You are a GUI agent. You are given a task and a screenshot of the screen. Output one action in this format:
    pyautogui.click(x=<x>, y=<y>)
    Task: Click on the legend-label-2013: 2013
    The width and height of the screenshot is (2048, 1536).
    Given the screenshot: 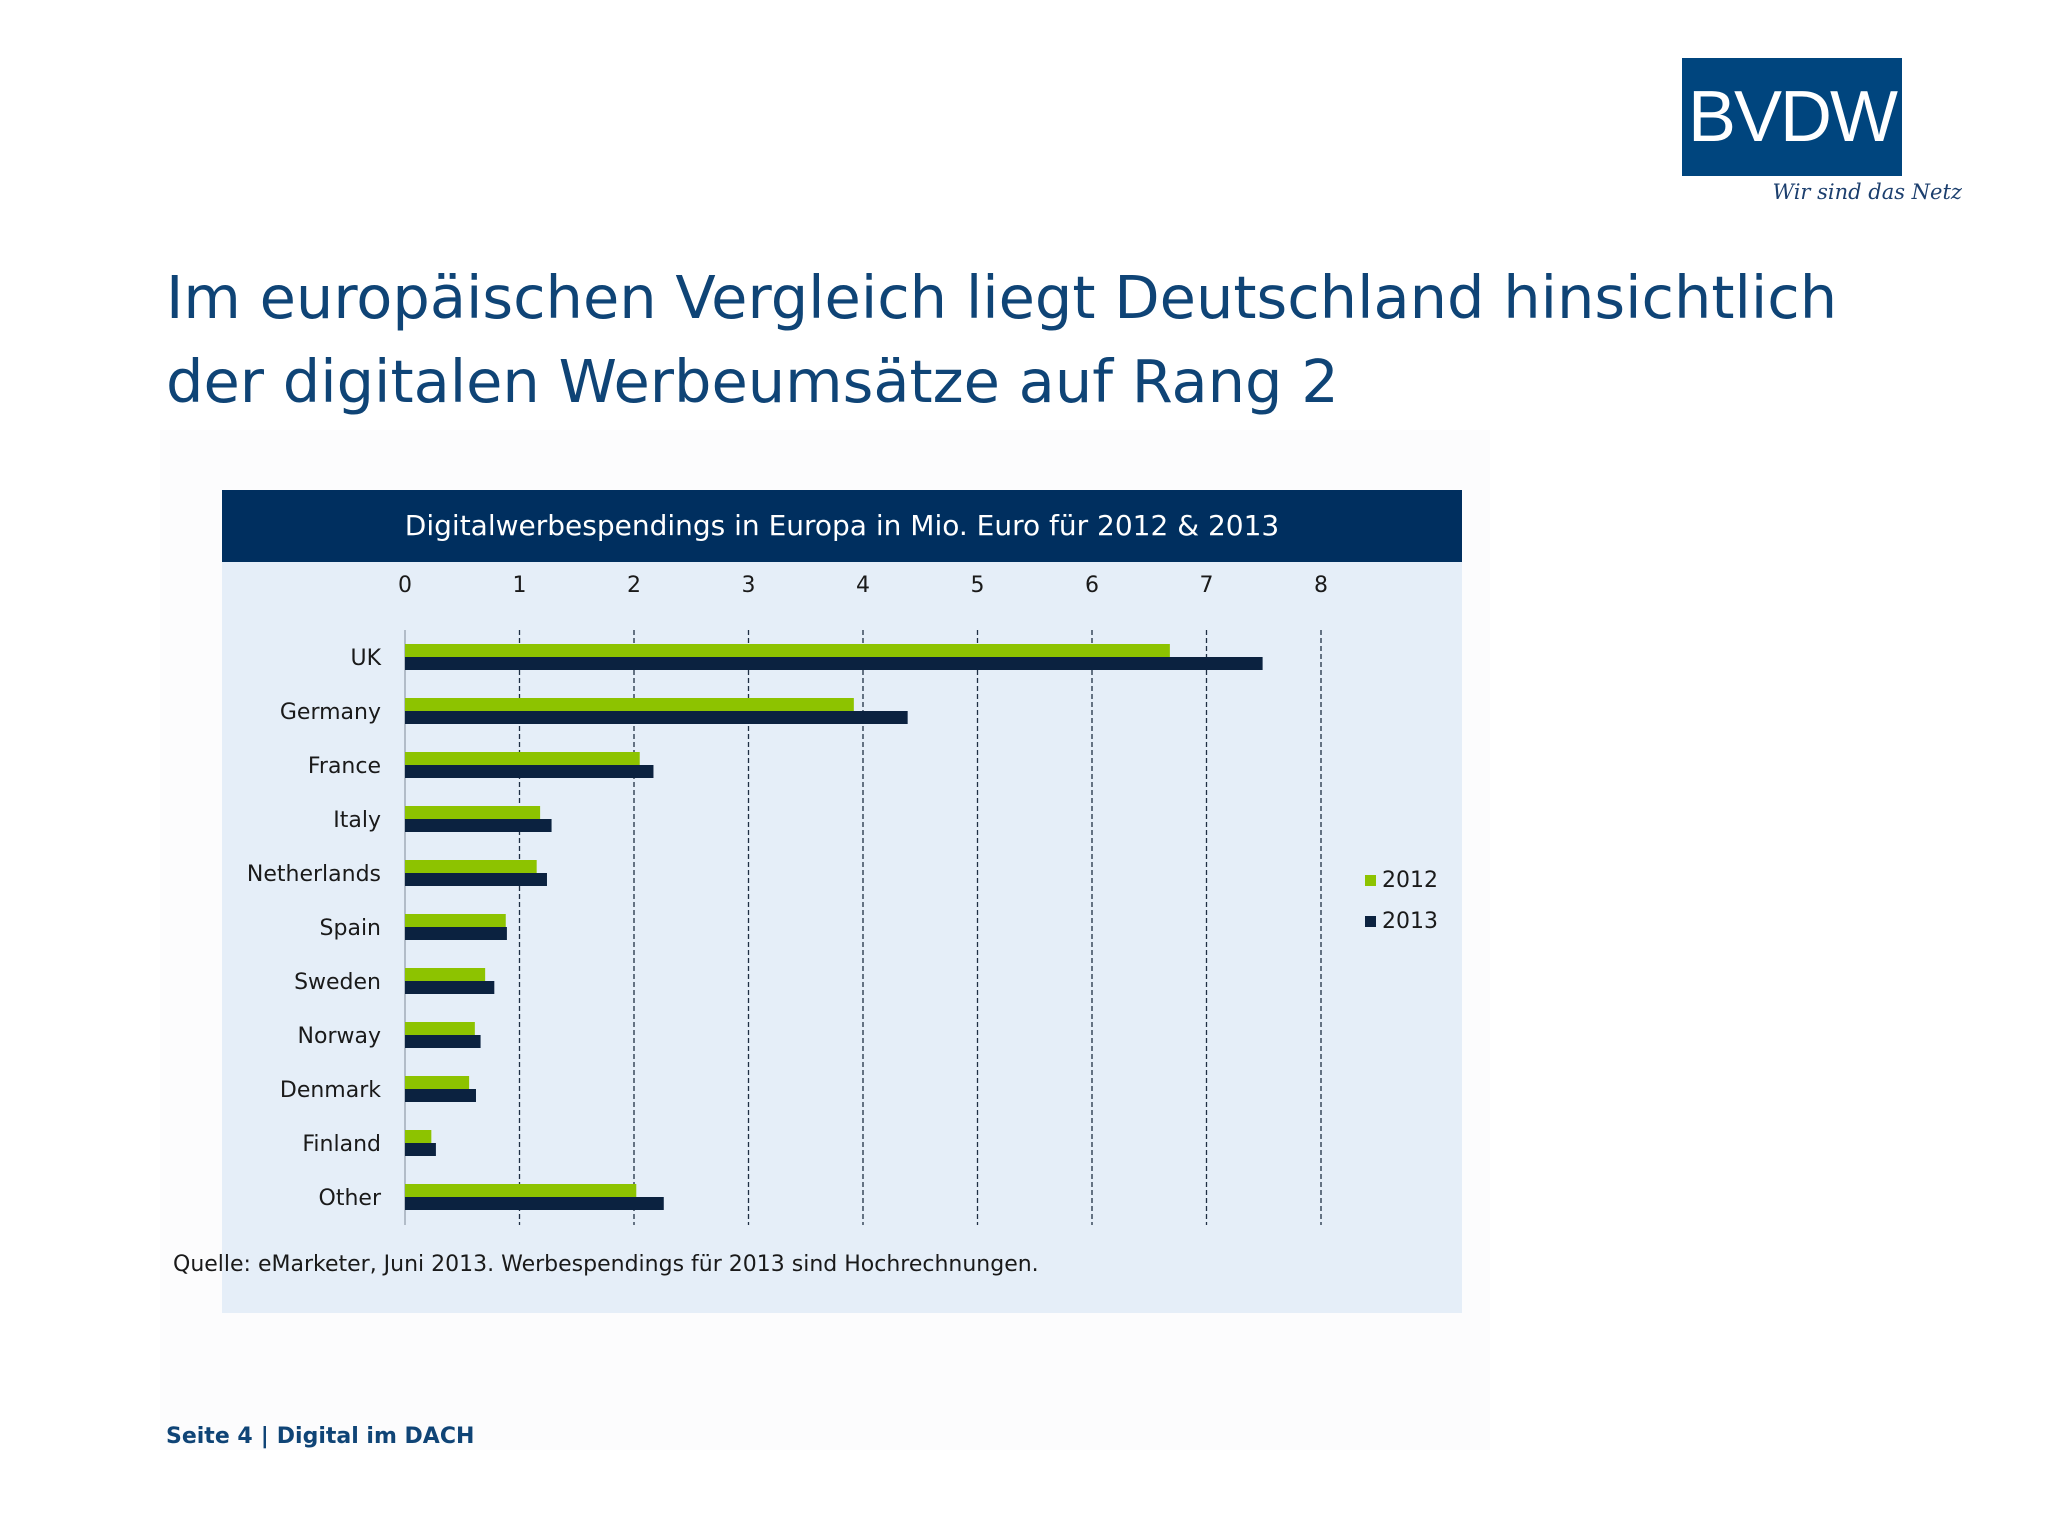 What is the action you would take?
    pyautogui.click(x=1410, y=921)
    